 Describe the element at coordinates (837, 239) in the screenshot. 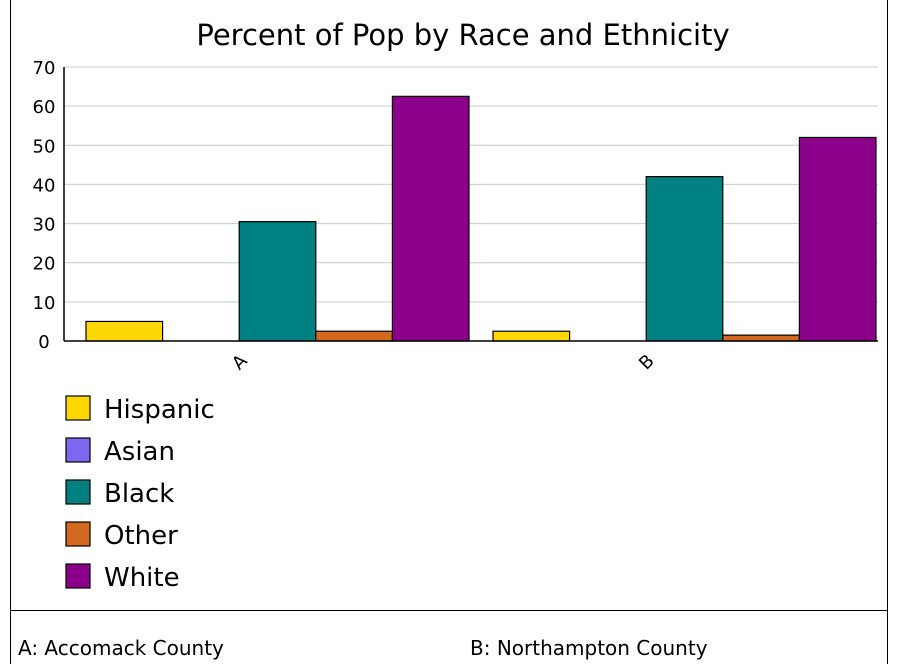

I see `bar-white-b` at that location.